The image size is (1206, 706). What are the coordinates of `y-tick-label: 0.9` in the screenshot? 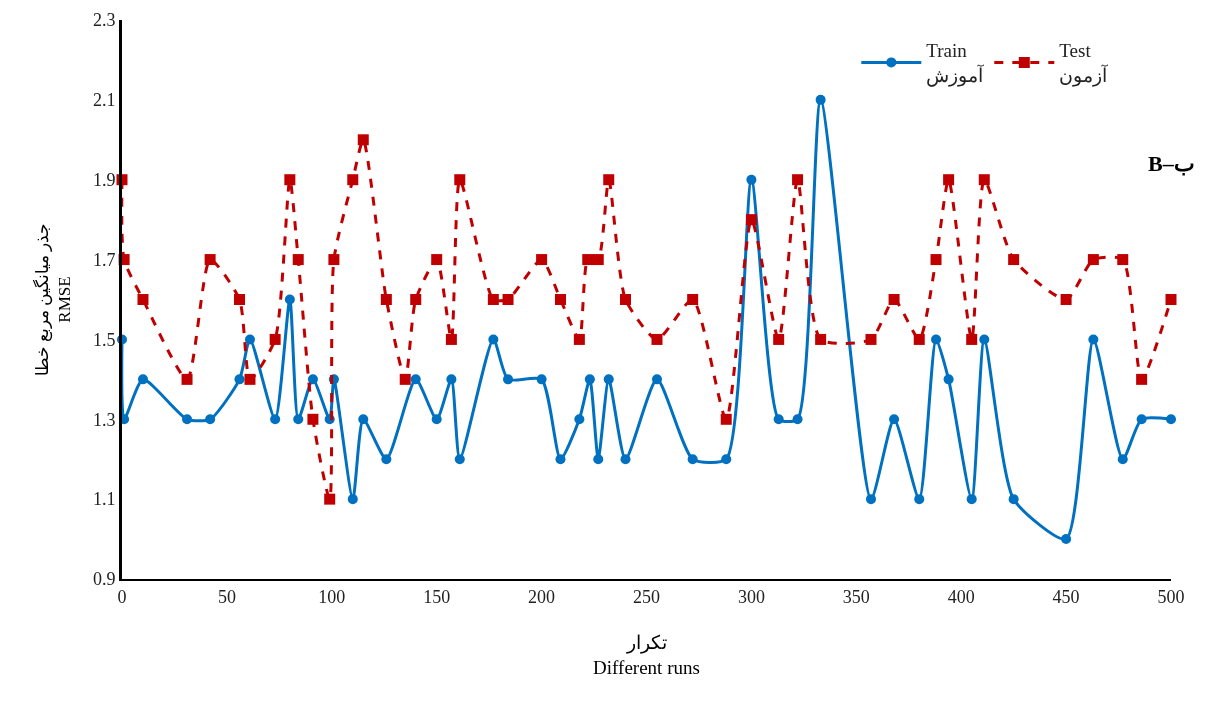 It's located at (104, 579).